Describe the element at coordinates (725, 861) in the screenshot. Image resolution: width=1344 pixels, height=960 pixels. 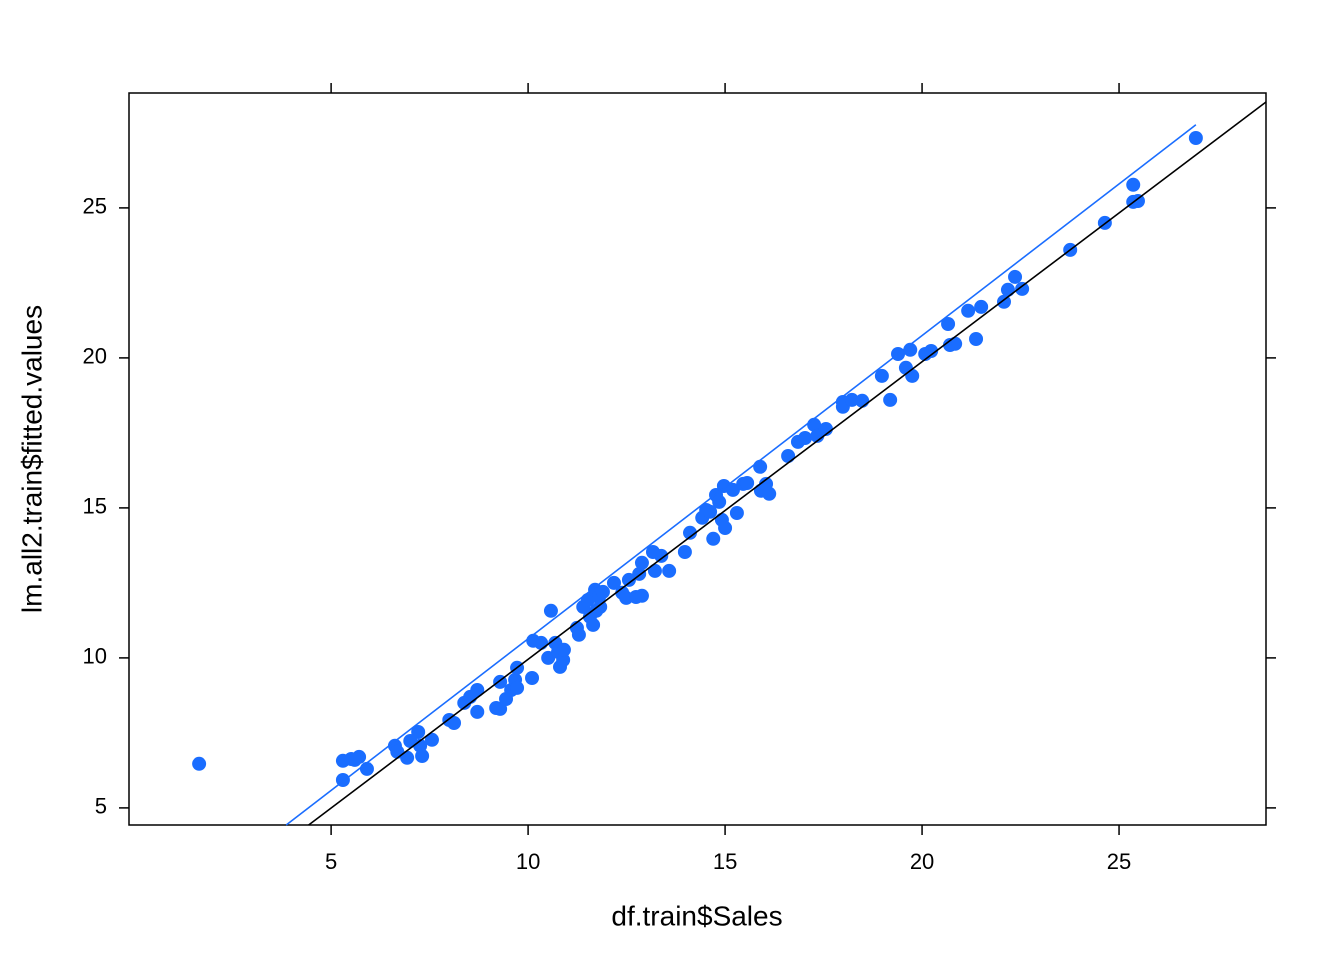
I see `x-tick-label: 15` at that location.